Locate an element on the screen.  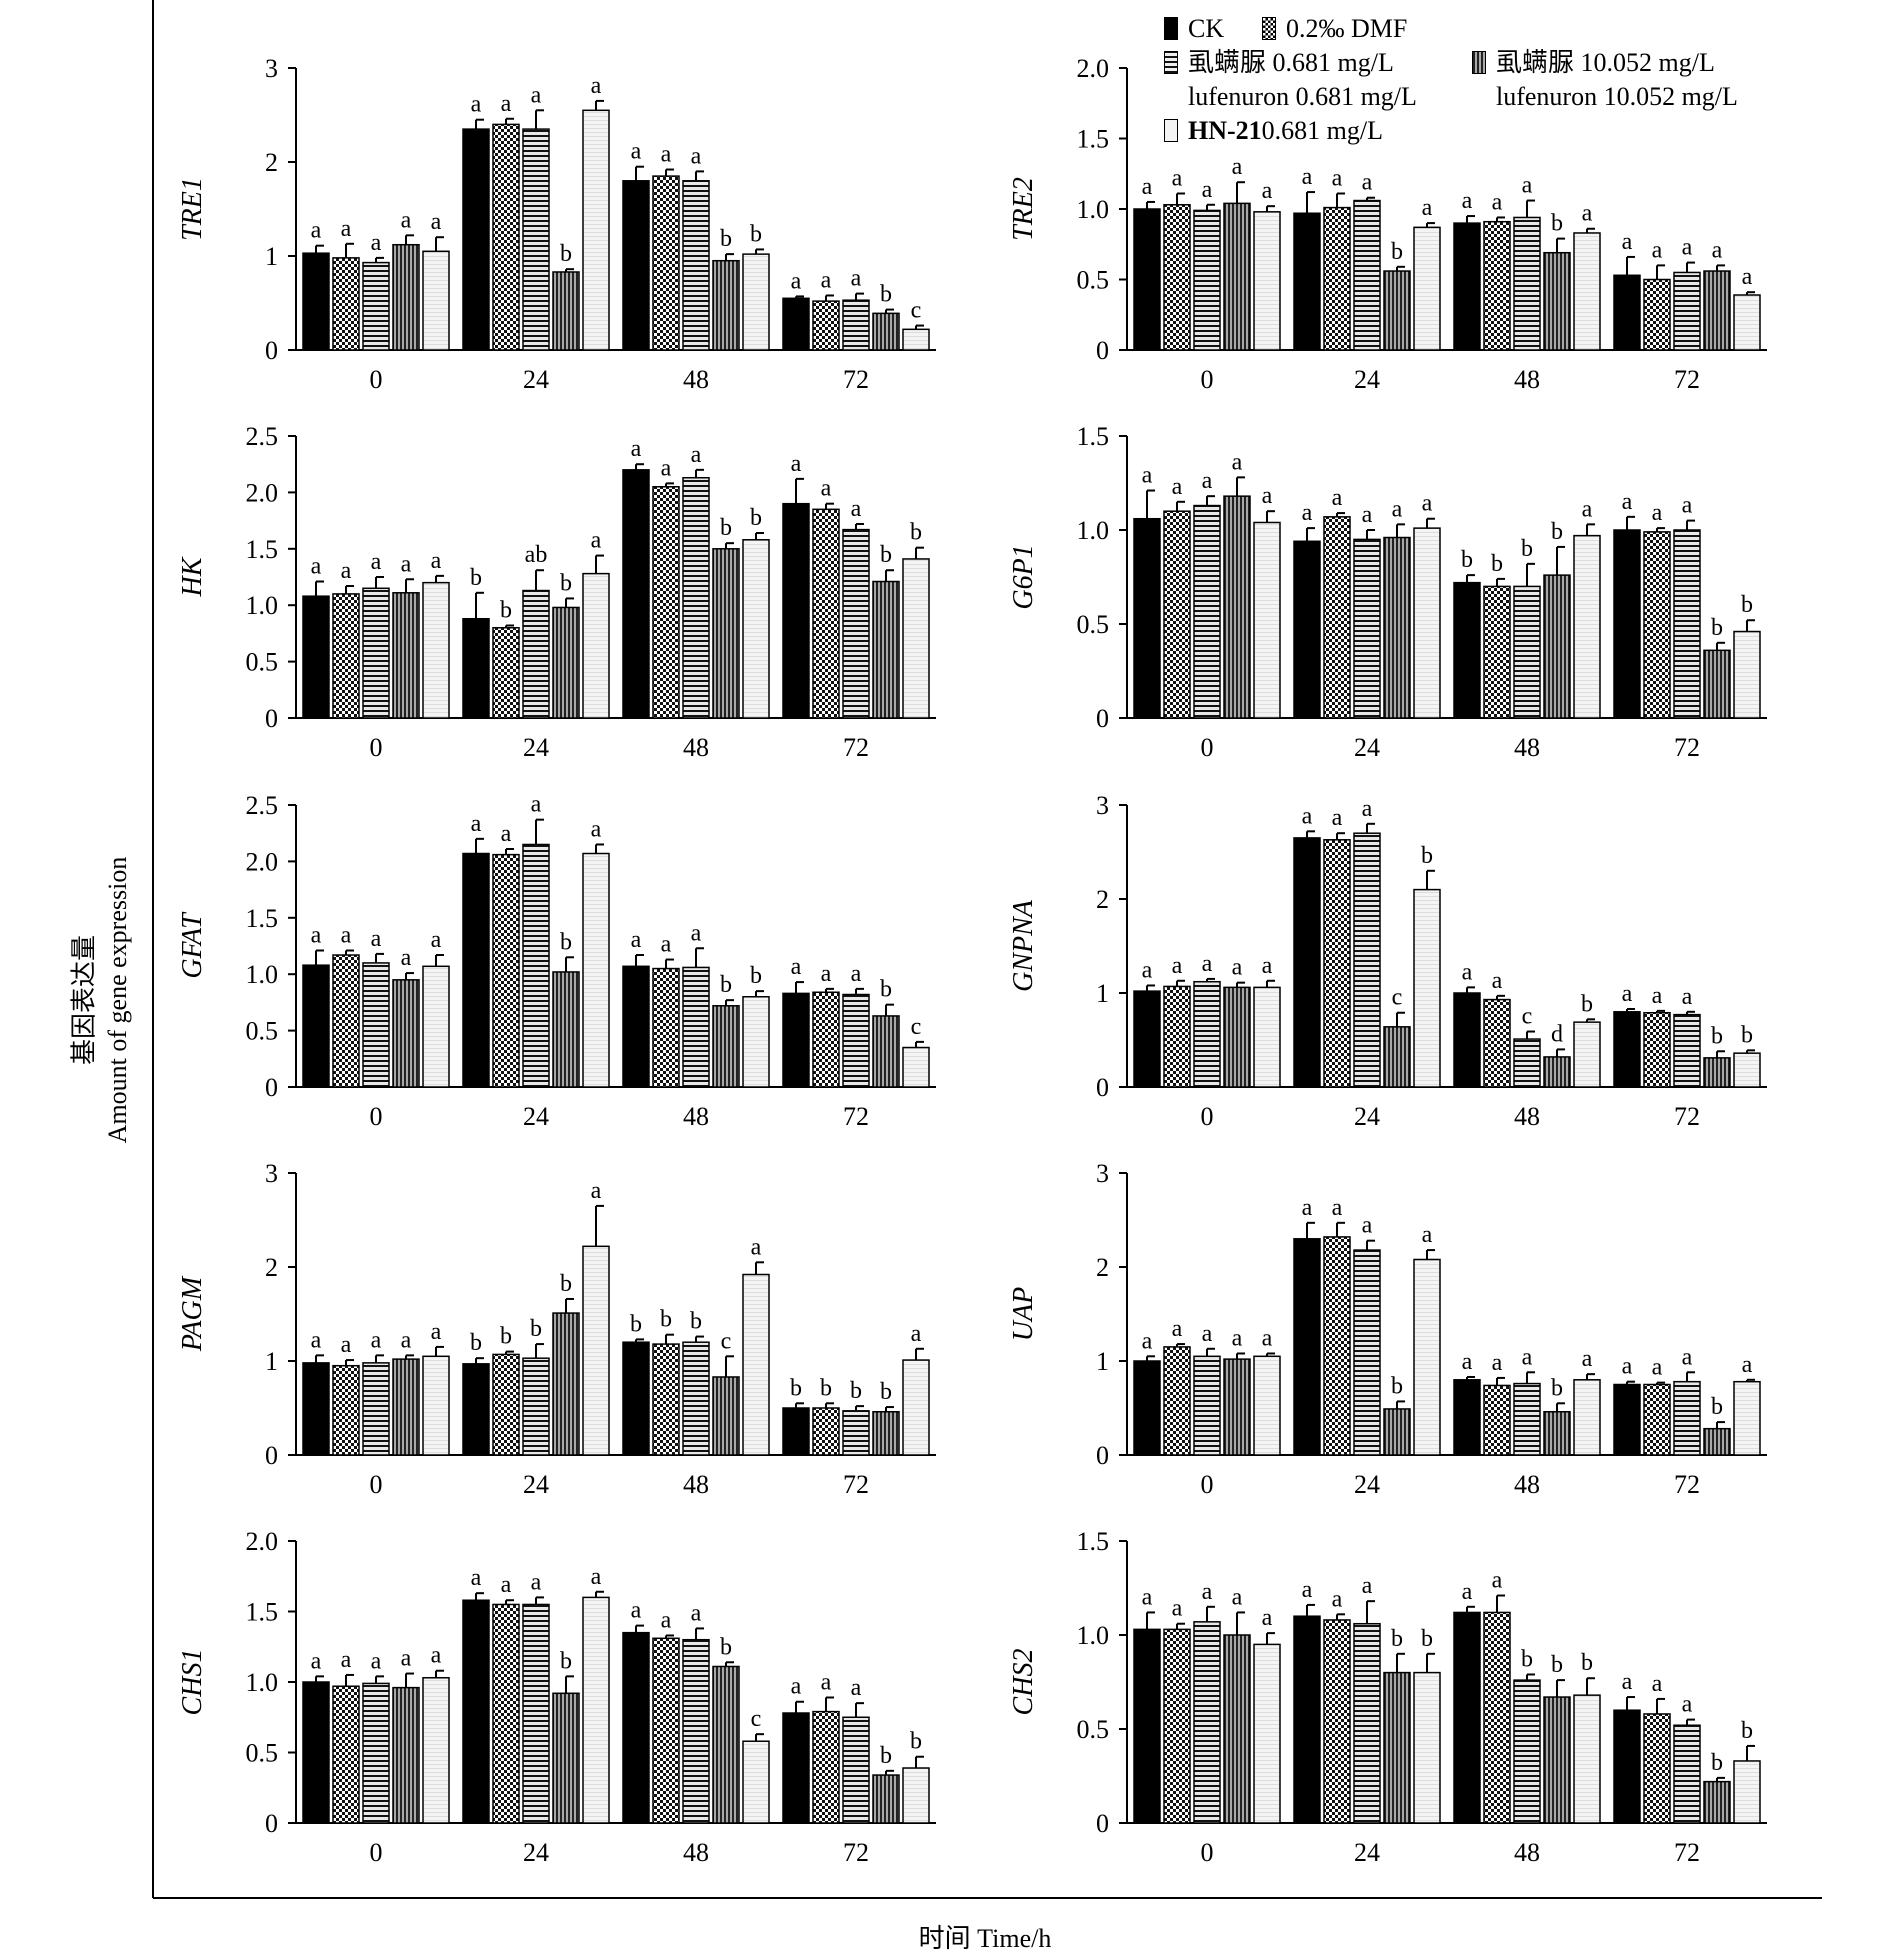
legend-label-high-en: lufenuron 10.052 mg/L is located at coordinates (1617, 96).